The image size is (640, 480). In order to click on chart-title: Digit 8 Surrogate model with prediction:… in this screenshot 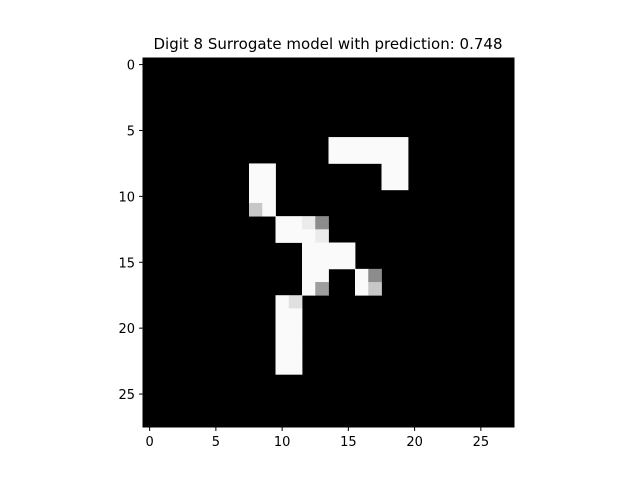, I will do `click(328, 44)`.